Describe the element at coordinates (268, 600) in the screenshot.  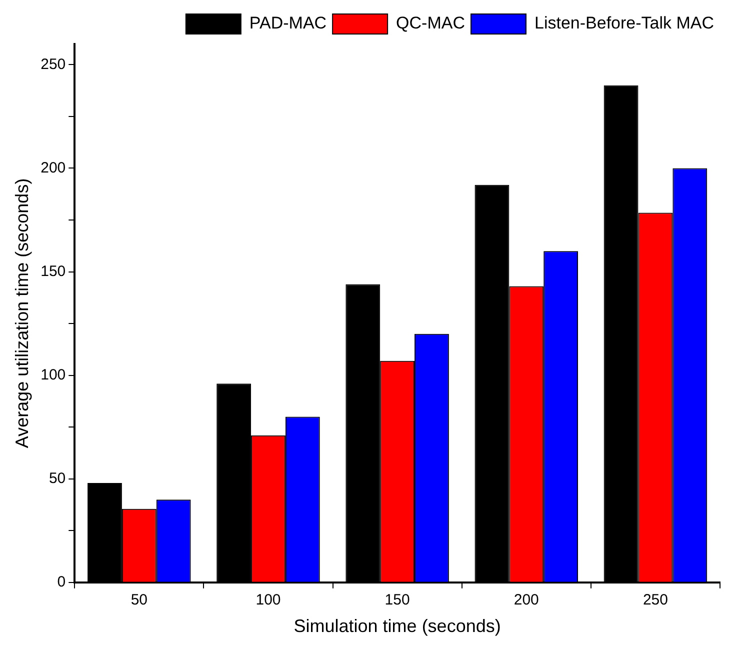
I see `x-tick-label: 100` at that location.